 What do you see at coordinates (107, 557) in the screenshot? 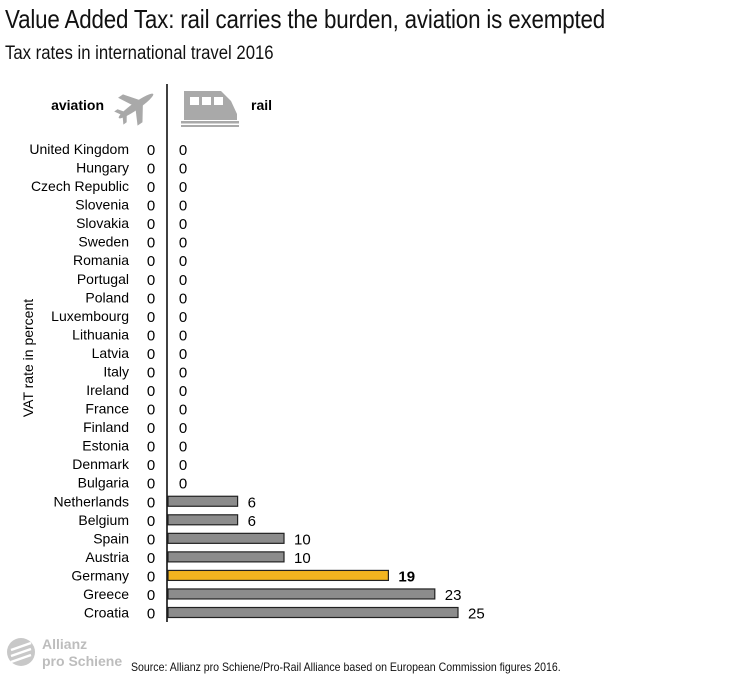
I see `country-label: Austria` at bounding box center [107, 557].